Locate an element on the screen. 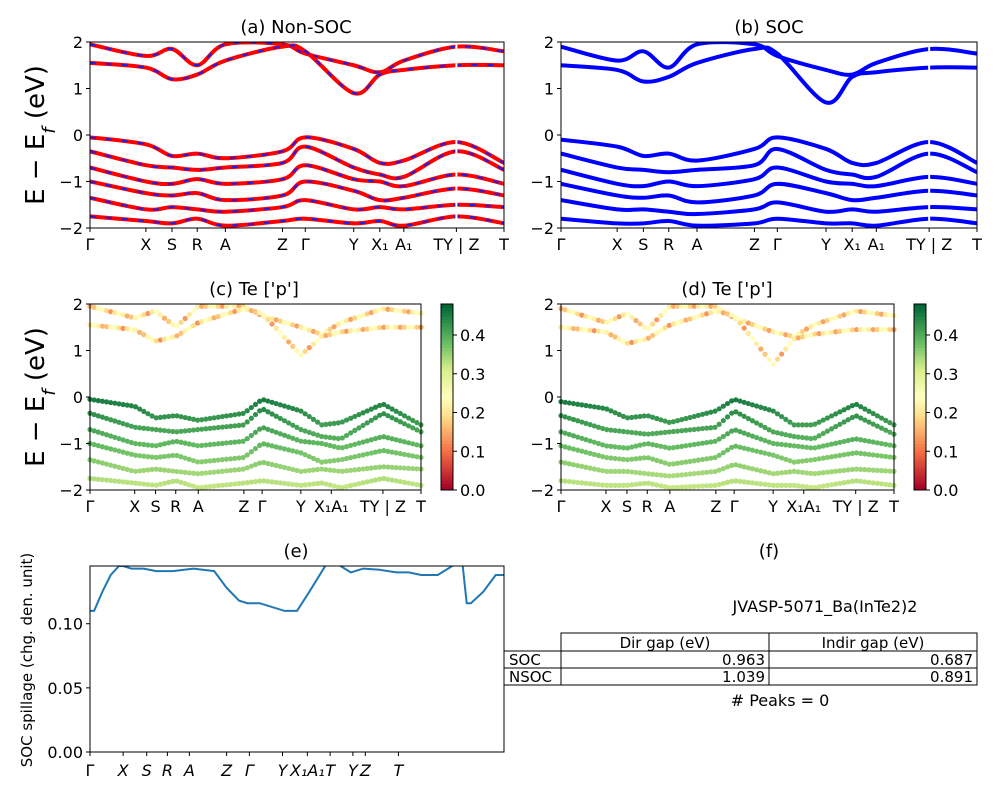 The height and width of the screenshot is (800, 1000). pe-xtick-label: Γ is located at coordinates (250, 770).